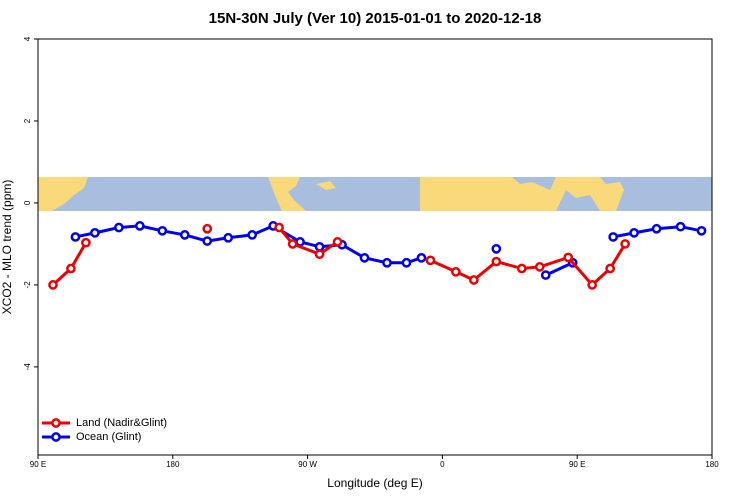 The width and height of the screenshot is (750, 500). I want to click on legend-label: Ocean (Glint), so click(108, 437).